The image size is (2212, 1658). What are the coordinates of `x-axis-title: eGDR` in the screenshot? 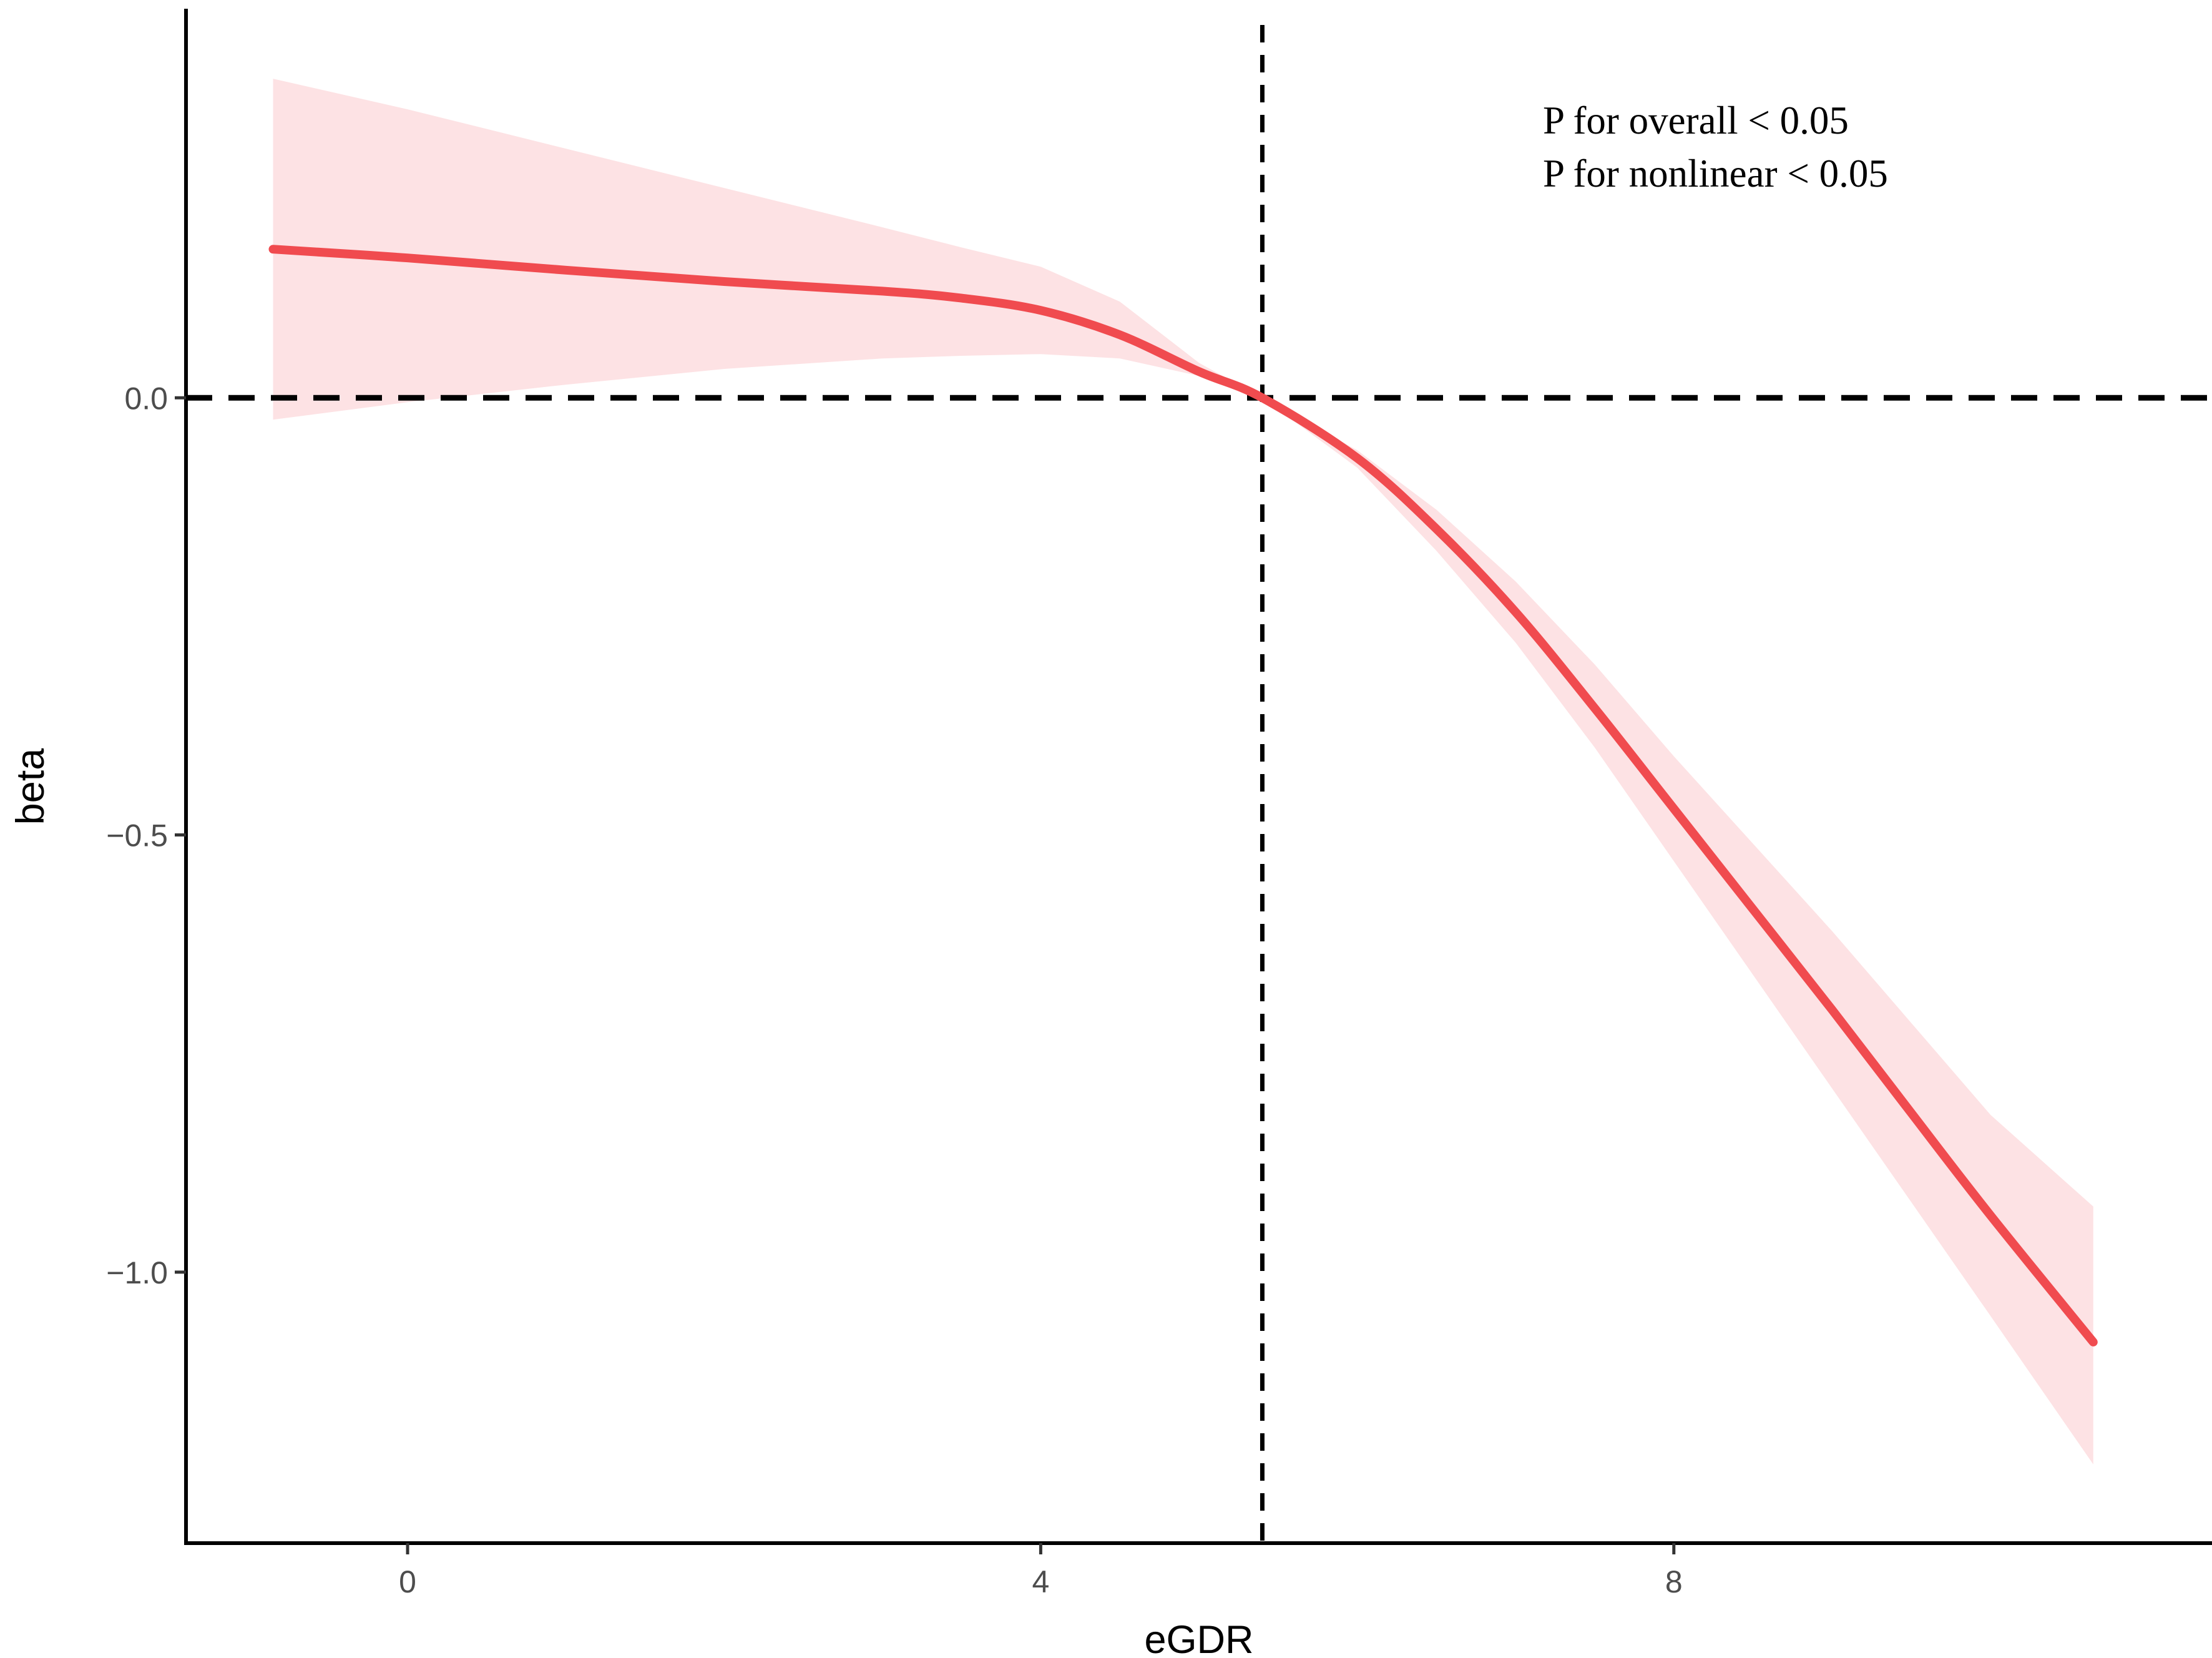 It's located at (1199, 1638).